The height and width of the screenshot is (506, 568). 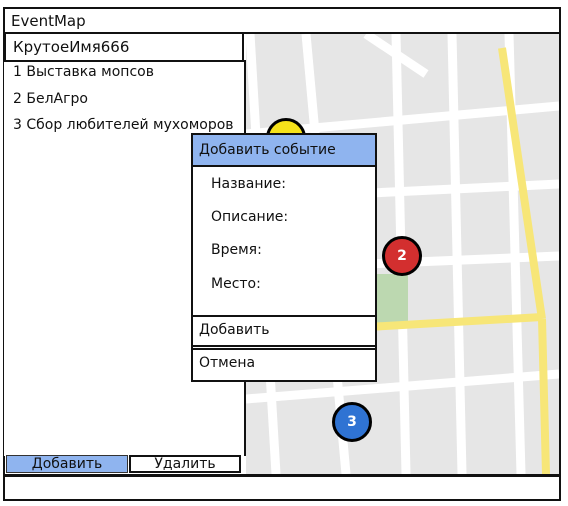 What do you see at coordinates (50, 99) in the screenshot?
I see `list-item: 2 БелАгро` at bounding box center [50, 99].